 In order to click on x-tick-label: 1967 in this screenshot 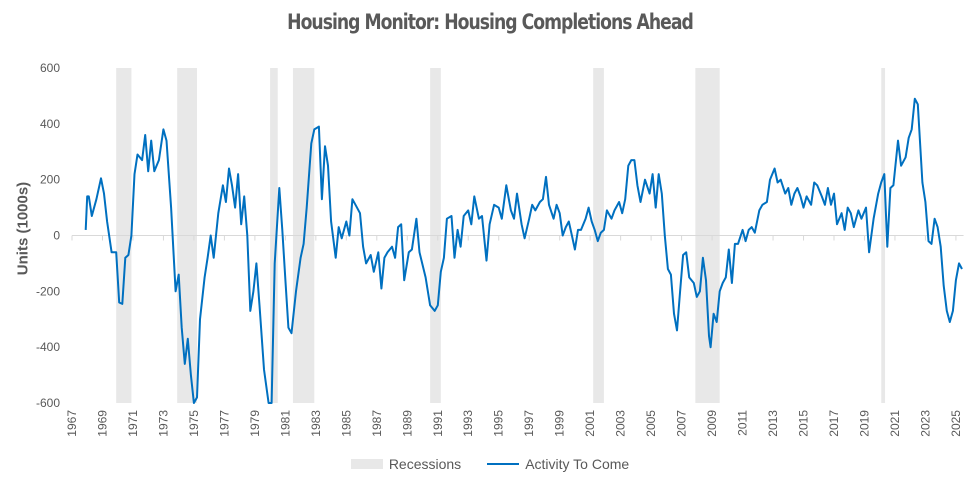, I will do `click(72, 423)`.